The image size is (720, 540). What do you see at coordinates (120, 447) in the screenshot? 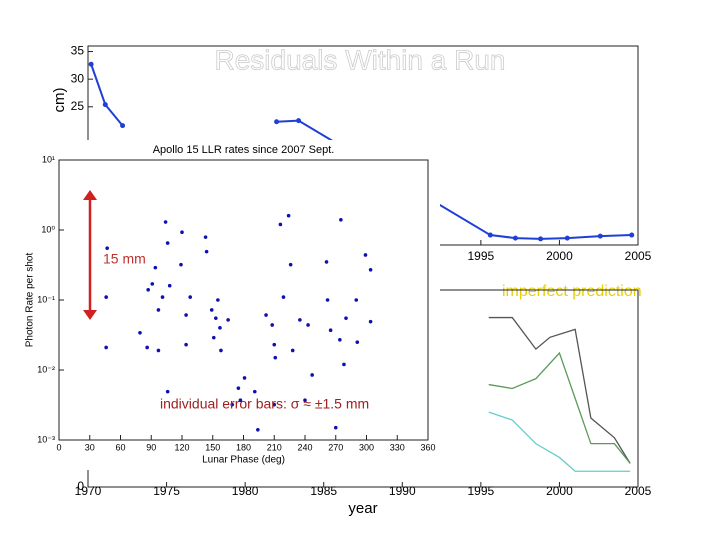
I see `x-tick-label: 60` at bounding box center [120, 447].